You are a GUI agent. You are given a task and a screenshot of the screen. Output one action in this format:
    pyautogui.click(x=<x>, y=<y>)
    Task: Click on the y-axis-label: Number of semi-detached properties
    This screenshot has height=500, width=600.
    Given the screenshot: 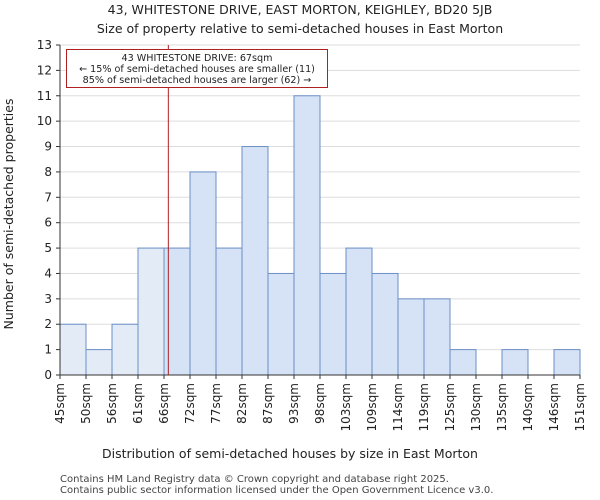 What is the action you would take?
    pyautogui.click(x=8, y=214)
    